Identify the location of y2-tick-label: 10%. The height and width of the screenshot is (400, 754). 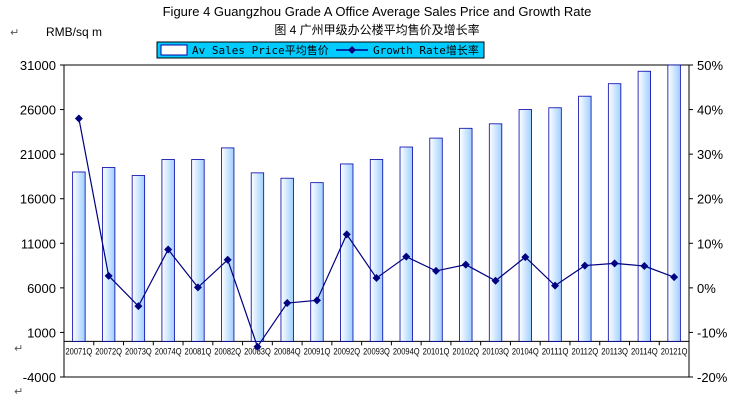
(710, 243).